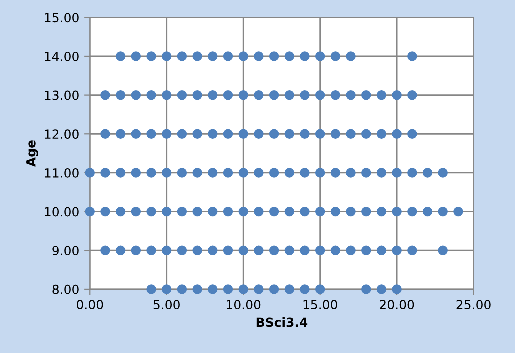 This screenshot has width=515, height=353. What do you see at coordinates (62, 95) in the screenshot?
I see `y-tick-label: 13.00` at bounding box center [62, 95].